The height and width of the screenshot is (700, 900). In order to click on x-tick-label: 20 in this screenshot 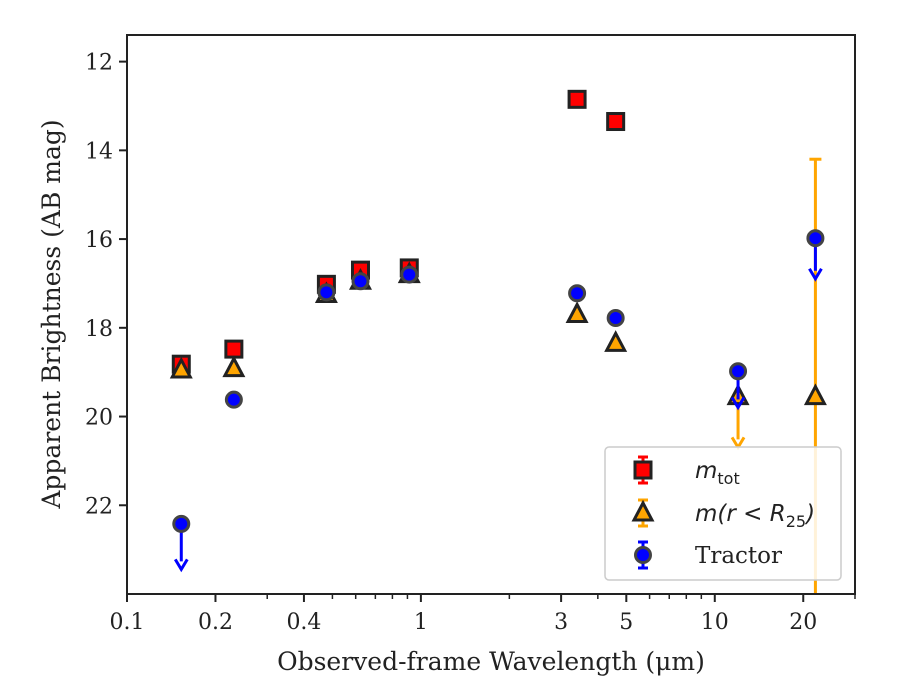, I will do `click(803, 622)`.